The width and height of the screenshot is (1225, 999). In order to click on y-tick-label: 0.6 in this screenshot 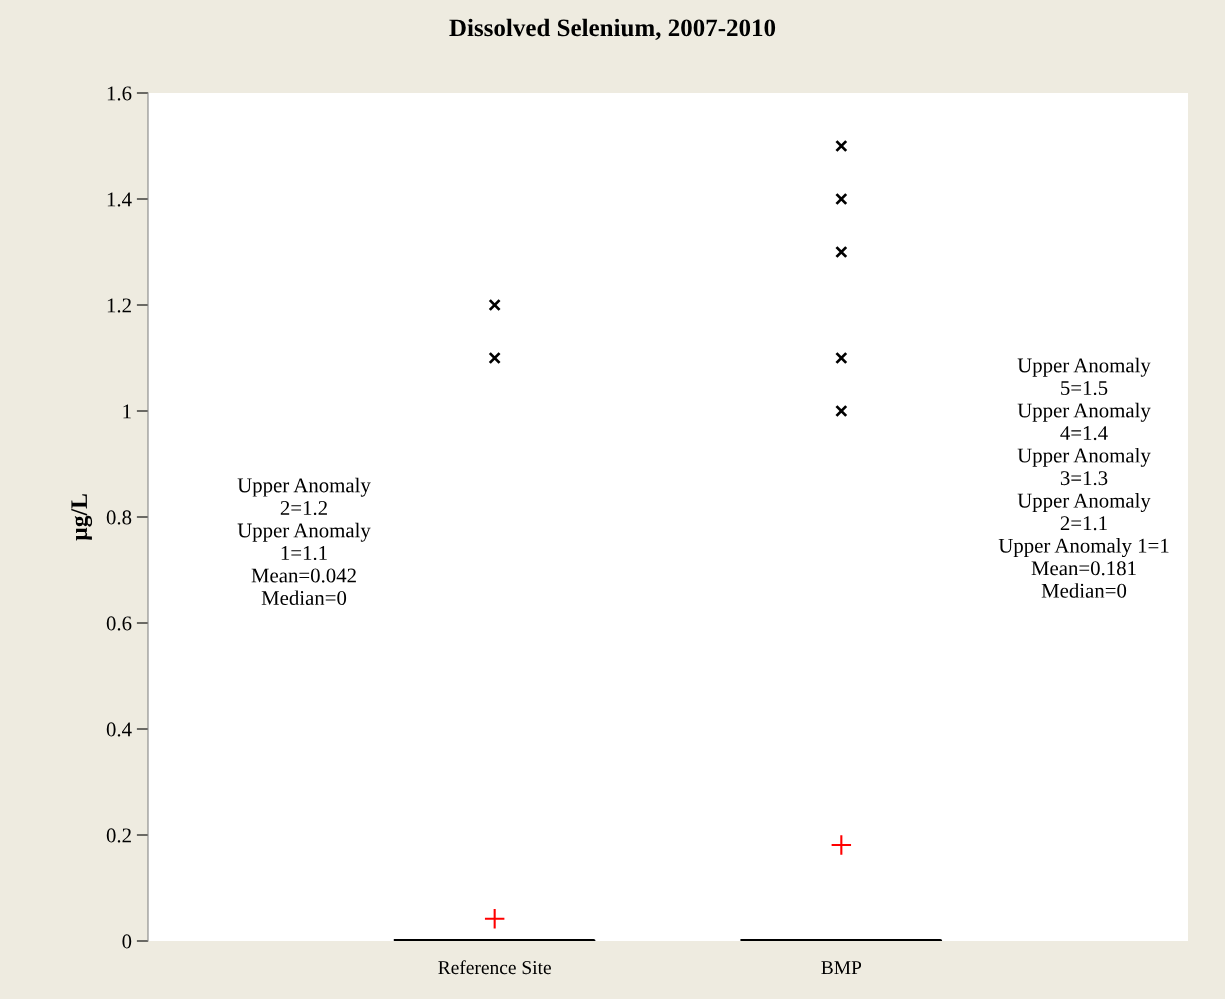, I will do `click(119, 623)`.